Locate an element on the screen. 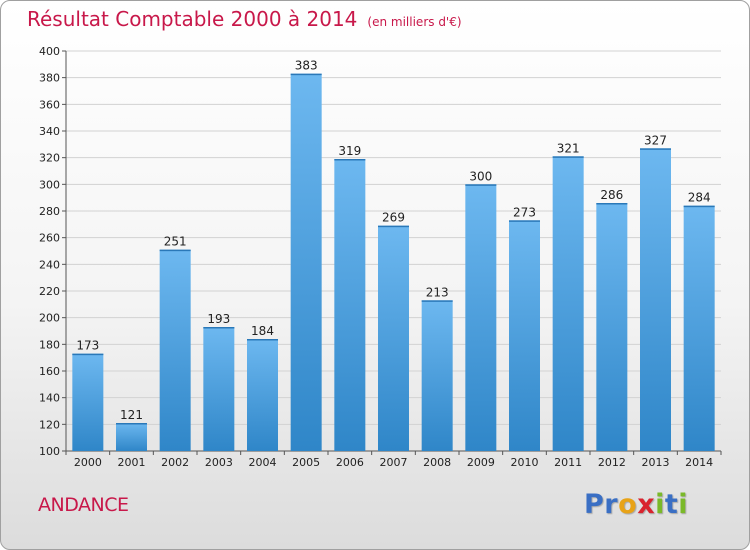 This screenshot has width=750, height=550. commune-name: ANDANCE is located at coordinates (83, 505).